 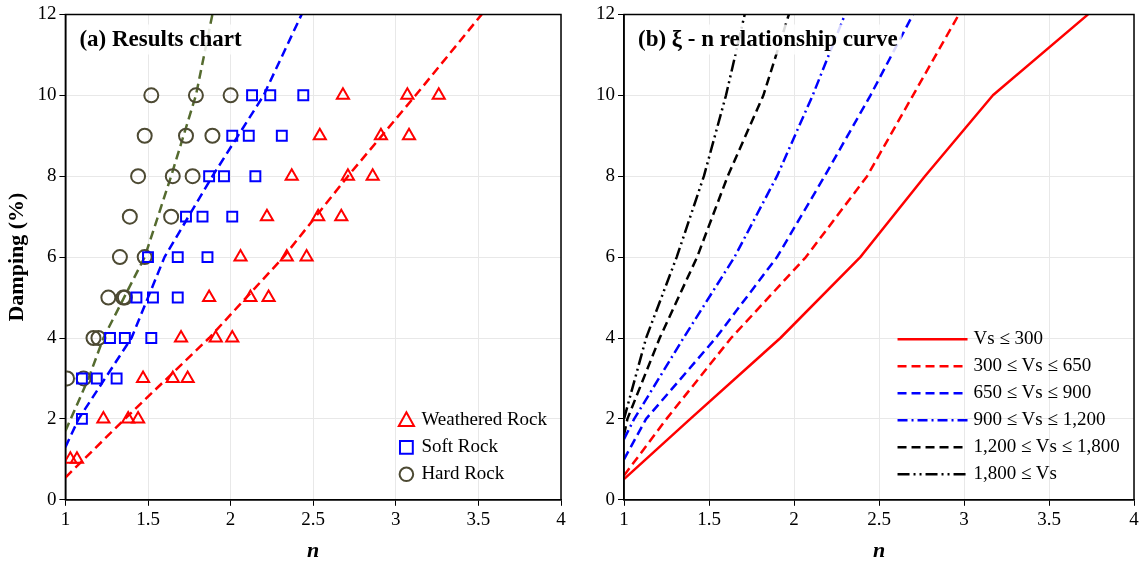 What do you see at coordinates (1008, 338) in the screenshot?
I see `legend-label: Vs ≤ 300` at bounding box center [1008, 338].